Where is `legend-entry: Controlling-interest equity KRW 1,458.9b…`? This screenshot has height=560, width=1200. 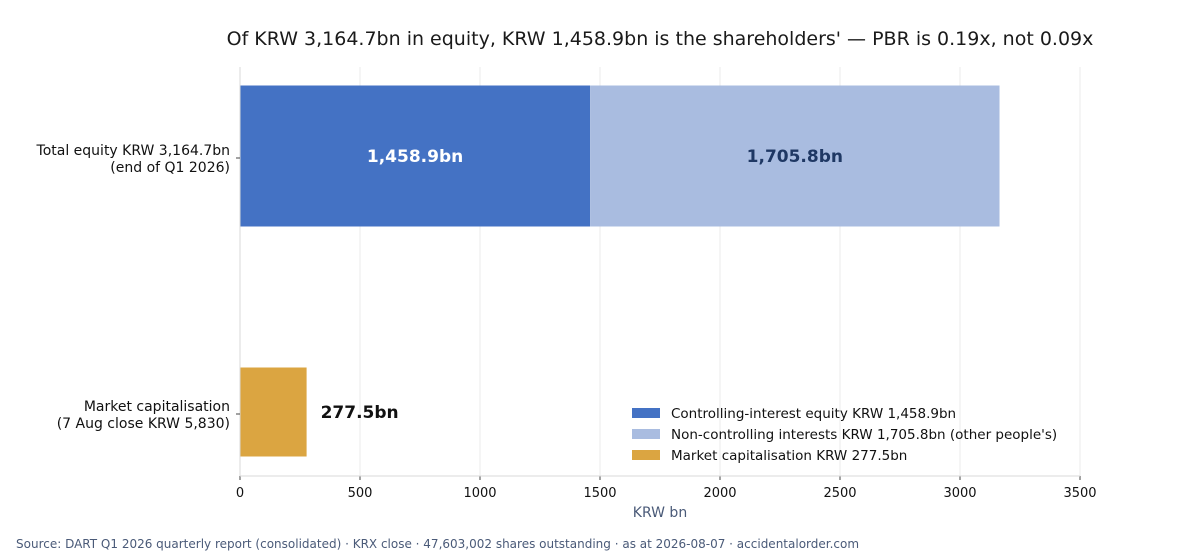
legend-entry: Controlling-interest equity KRW 1,458.9b… is located at coordinates (813, 414).